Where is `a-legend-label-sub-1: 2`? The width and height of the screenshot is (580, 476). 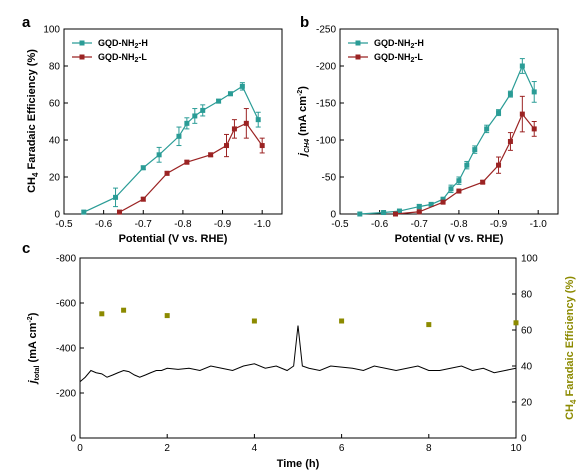 a-legend-label-sub-1: 2 is located at coordinates (137, 60).